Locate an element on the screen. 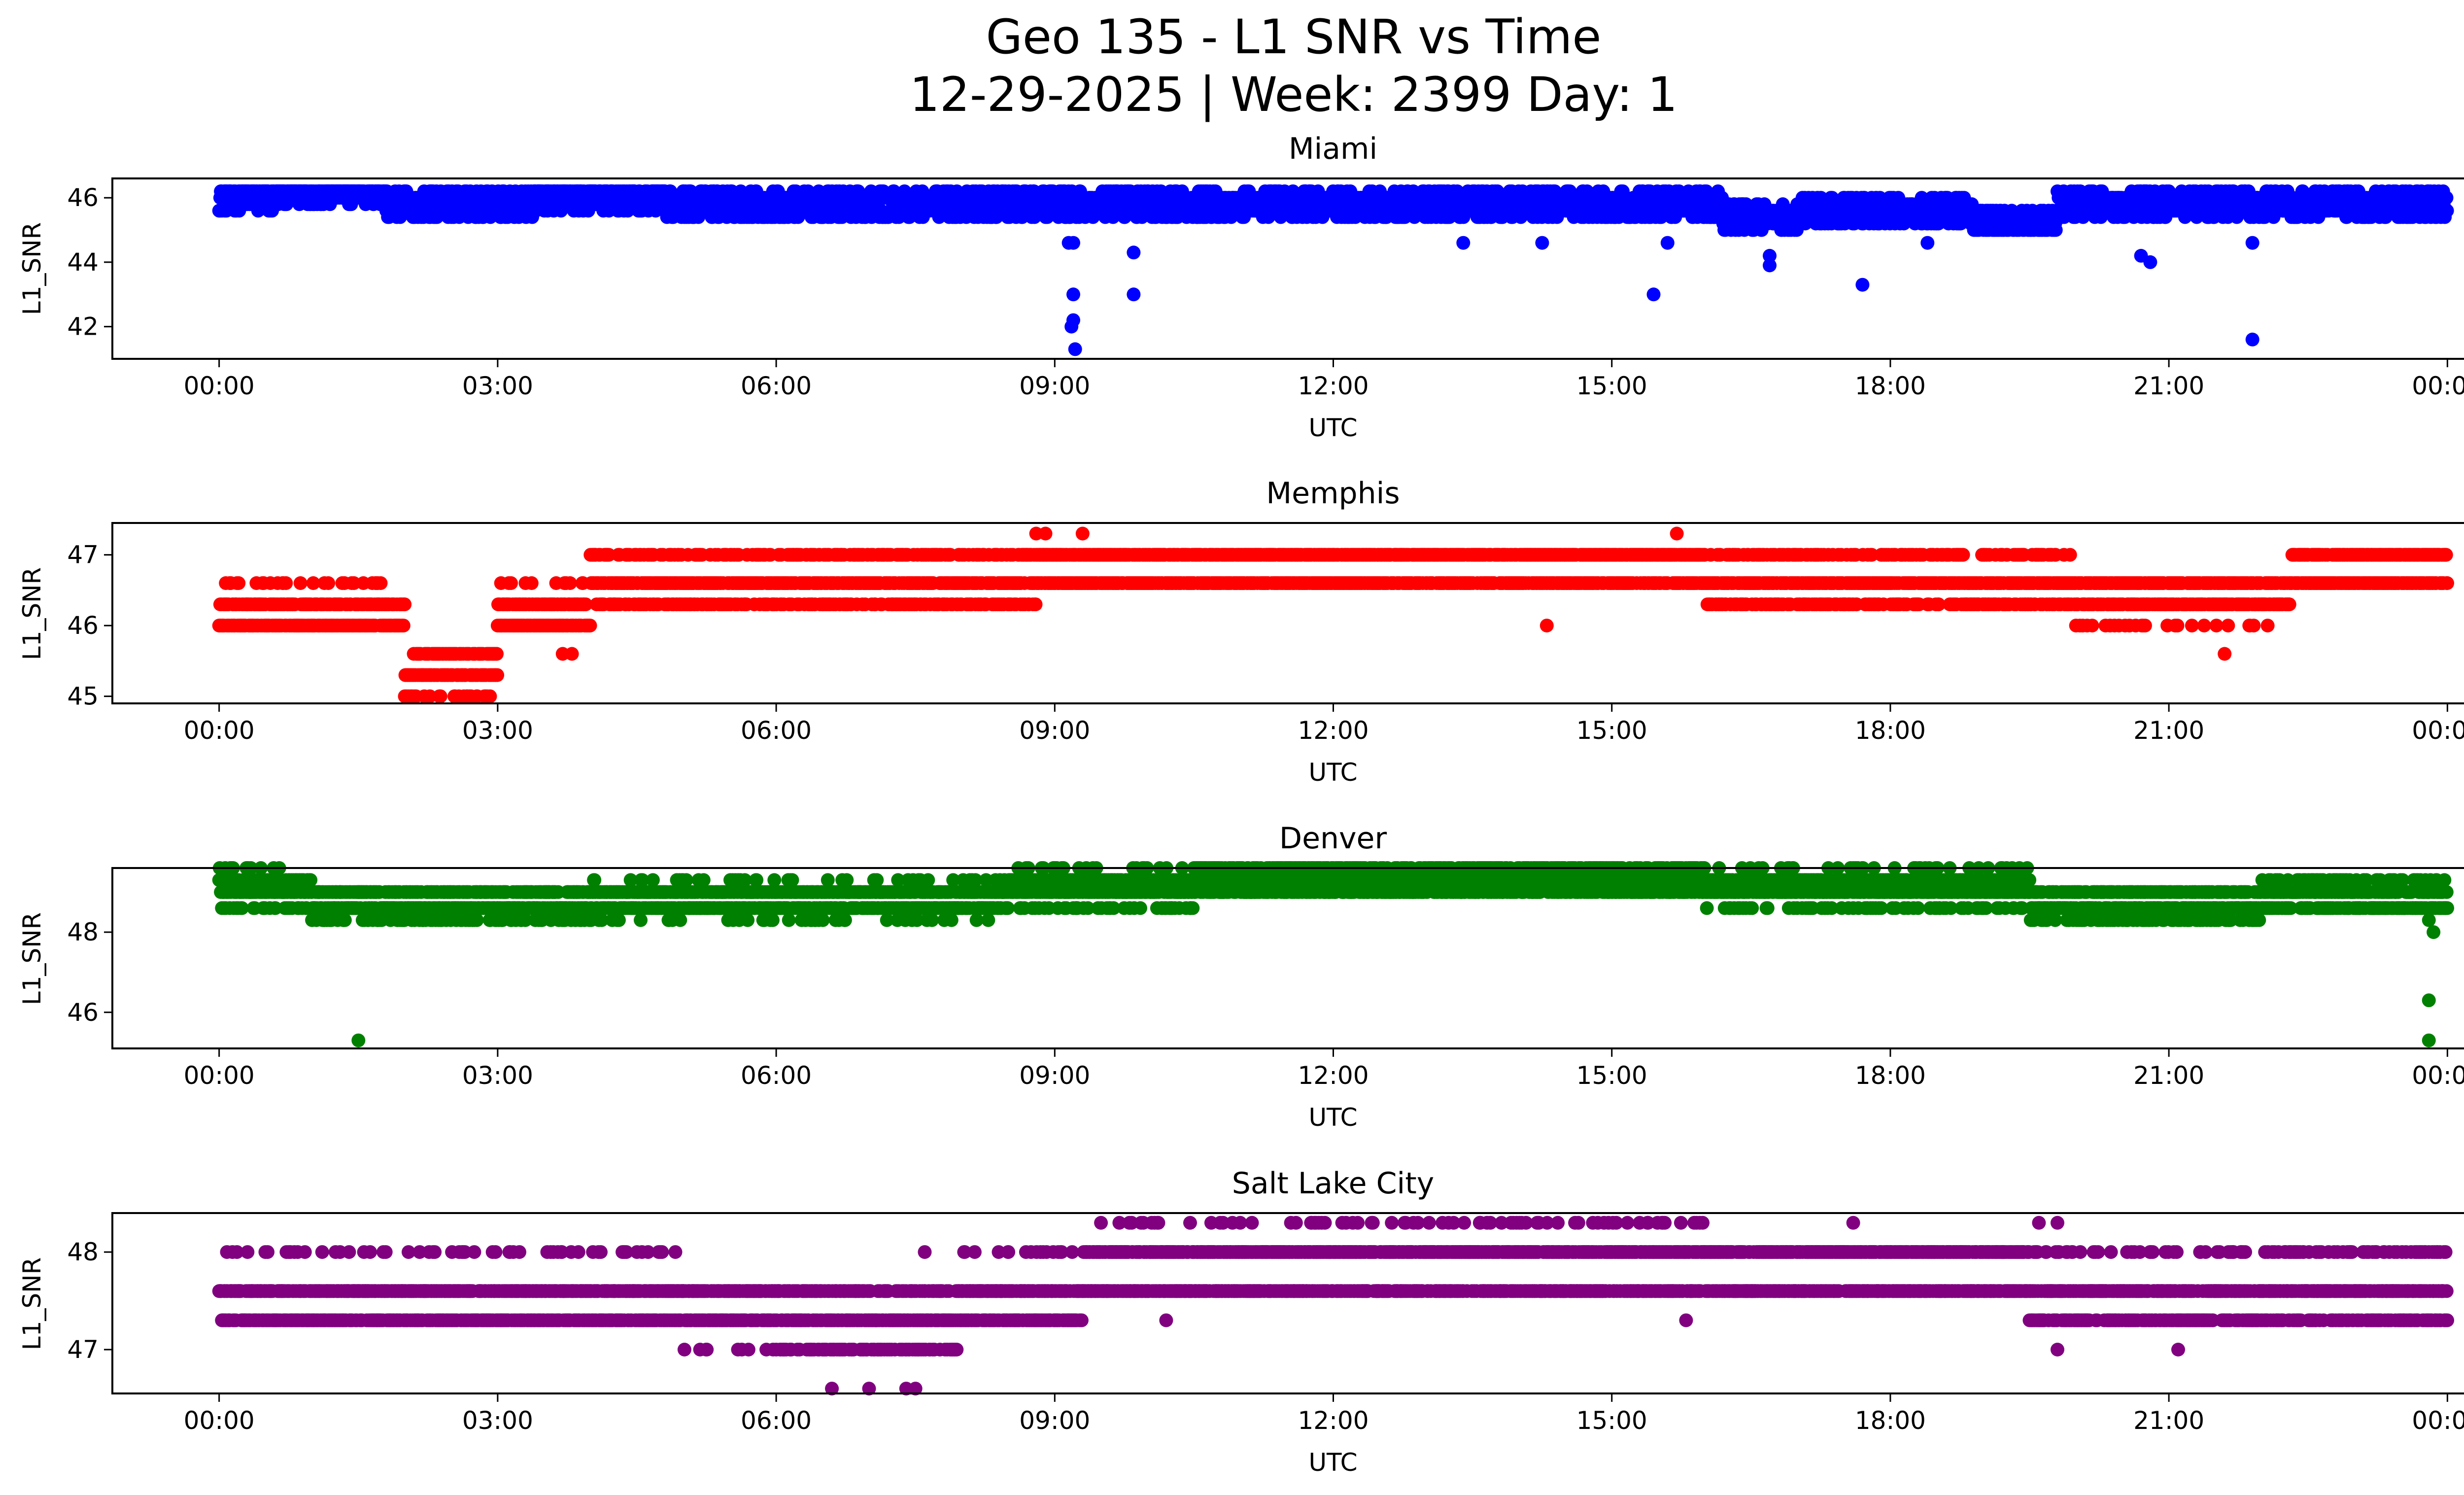 Image resolution: width=2464 pixels, height=1495 pixels. scatter-points is located at coordinates (1333, 270).